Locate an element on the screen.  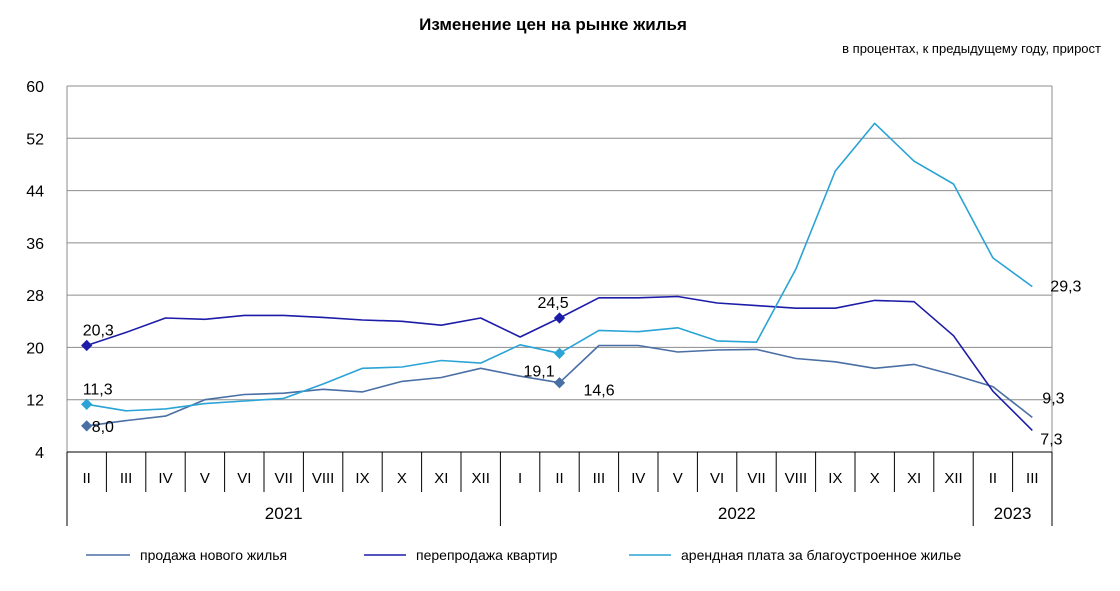
data-label: 20,3 is located at coordinates (98, 330).